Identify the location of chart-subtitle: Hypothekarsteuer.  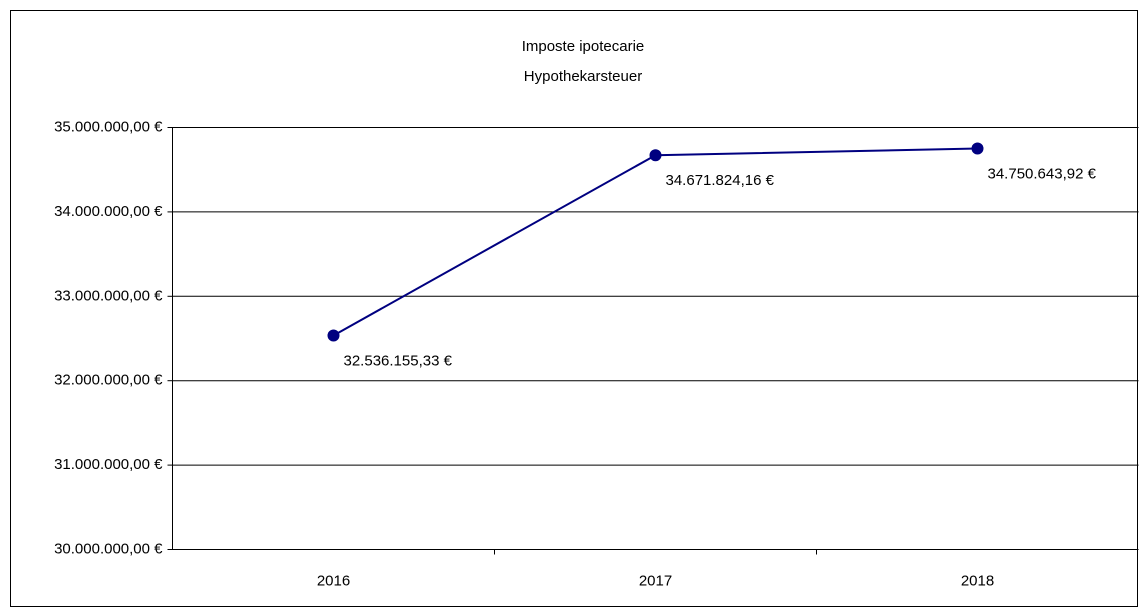
(583, 76).